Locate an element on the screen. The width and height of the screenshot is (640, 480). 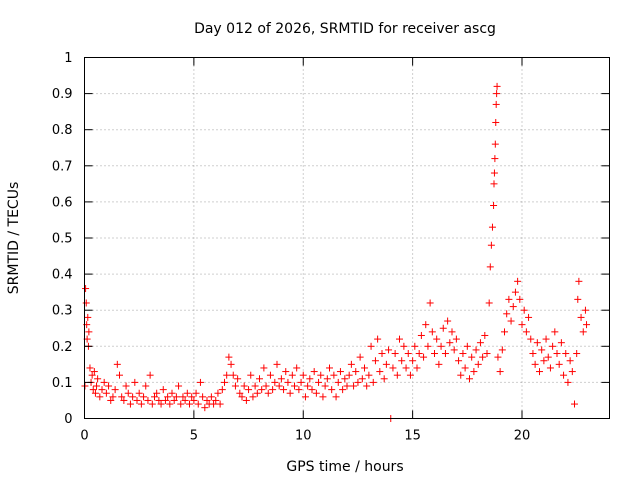
x-tick-label: 10 is located at coordinates (303, 436).